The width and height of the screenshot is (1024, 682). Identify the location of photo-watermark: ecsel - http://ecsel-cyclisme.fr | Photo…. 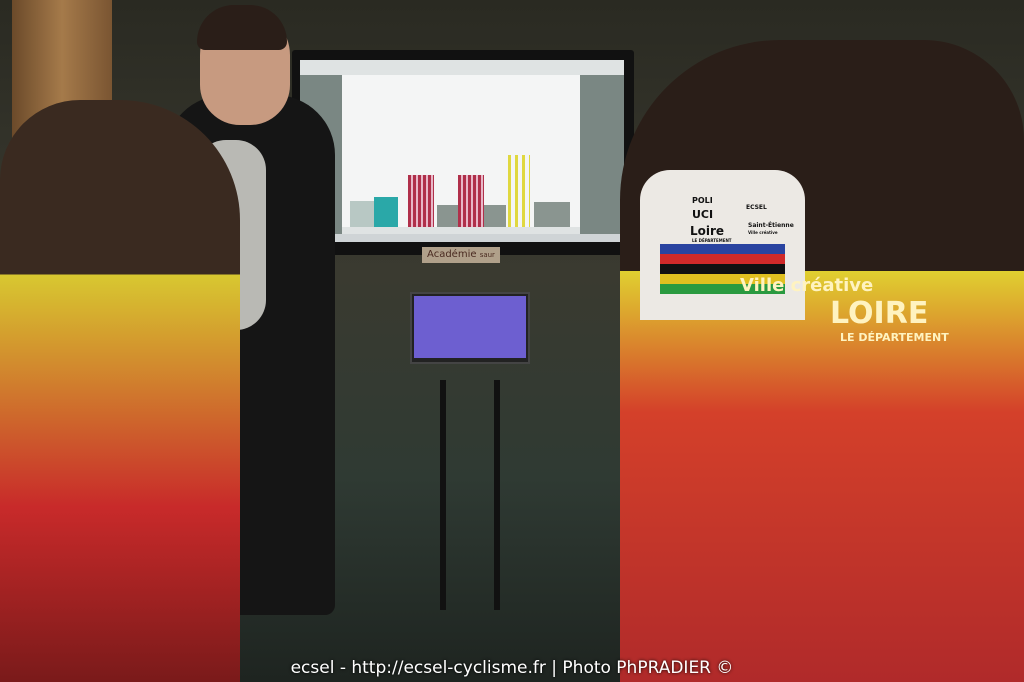
(512, 668).